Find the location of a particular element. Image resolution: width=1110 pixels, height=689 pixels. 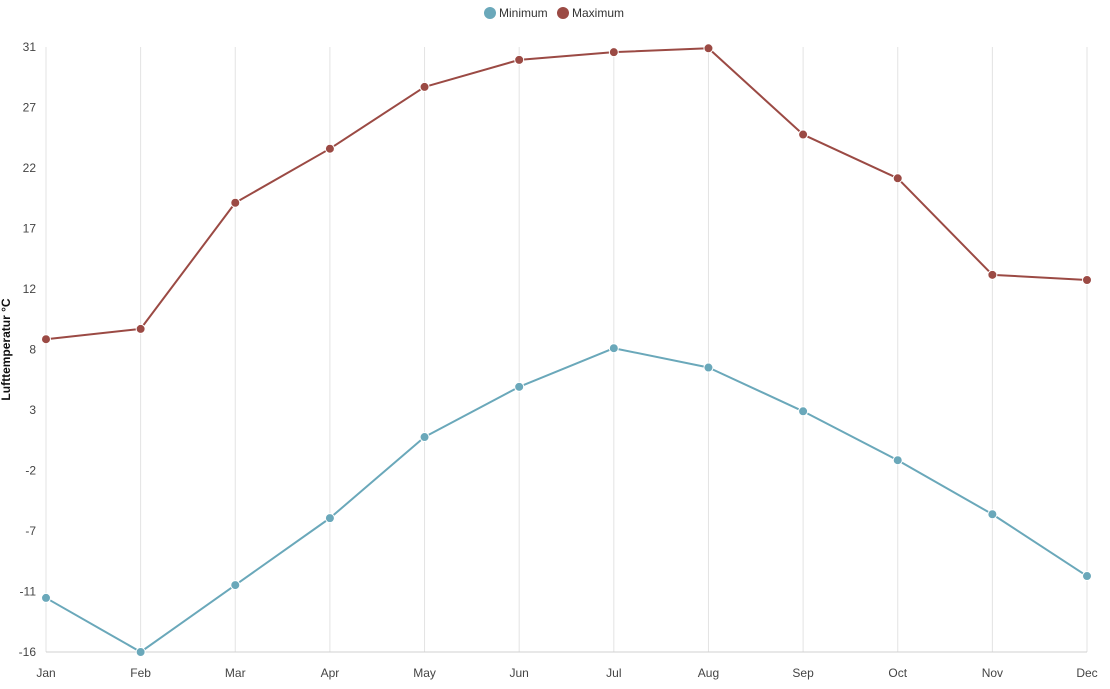

data-point-minimum-oct is located at coordinates (897, 460).